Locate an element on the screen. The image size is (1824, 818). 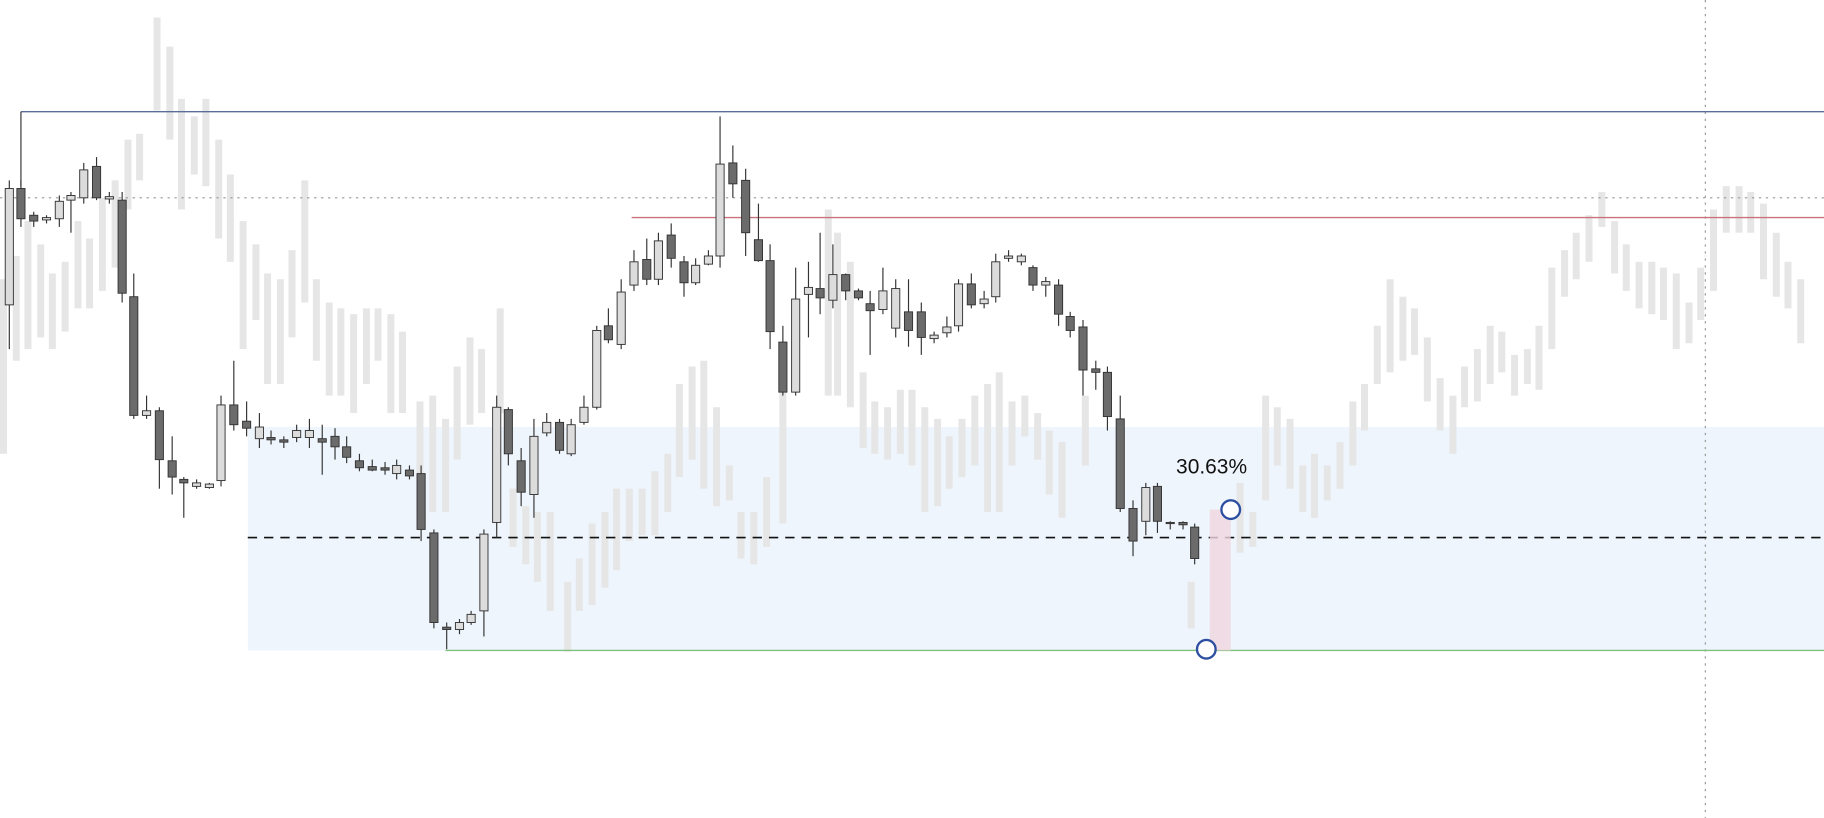
handle-top is located at coordinates (1231, 510).